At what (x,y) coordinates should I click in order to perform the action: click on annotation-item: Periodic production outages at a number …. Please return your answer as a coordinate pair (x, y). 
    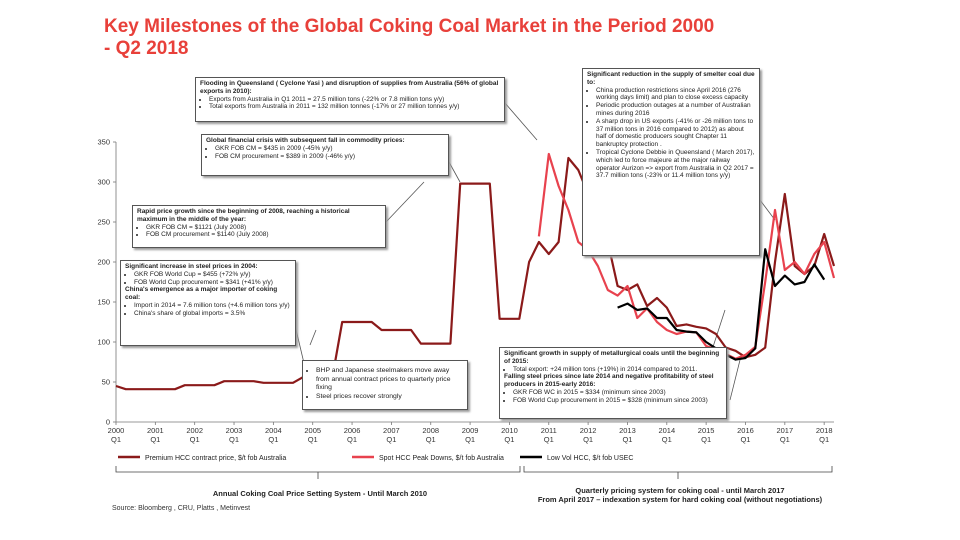
    Looking at the image, I should click on (675, 110).